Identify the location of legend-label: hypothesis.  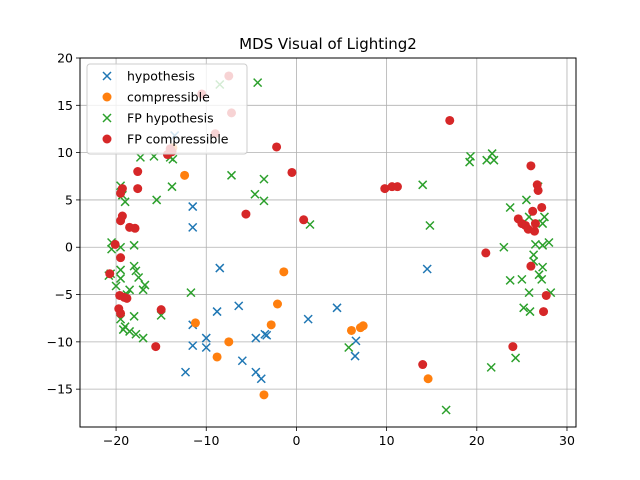
(161, 76).